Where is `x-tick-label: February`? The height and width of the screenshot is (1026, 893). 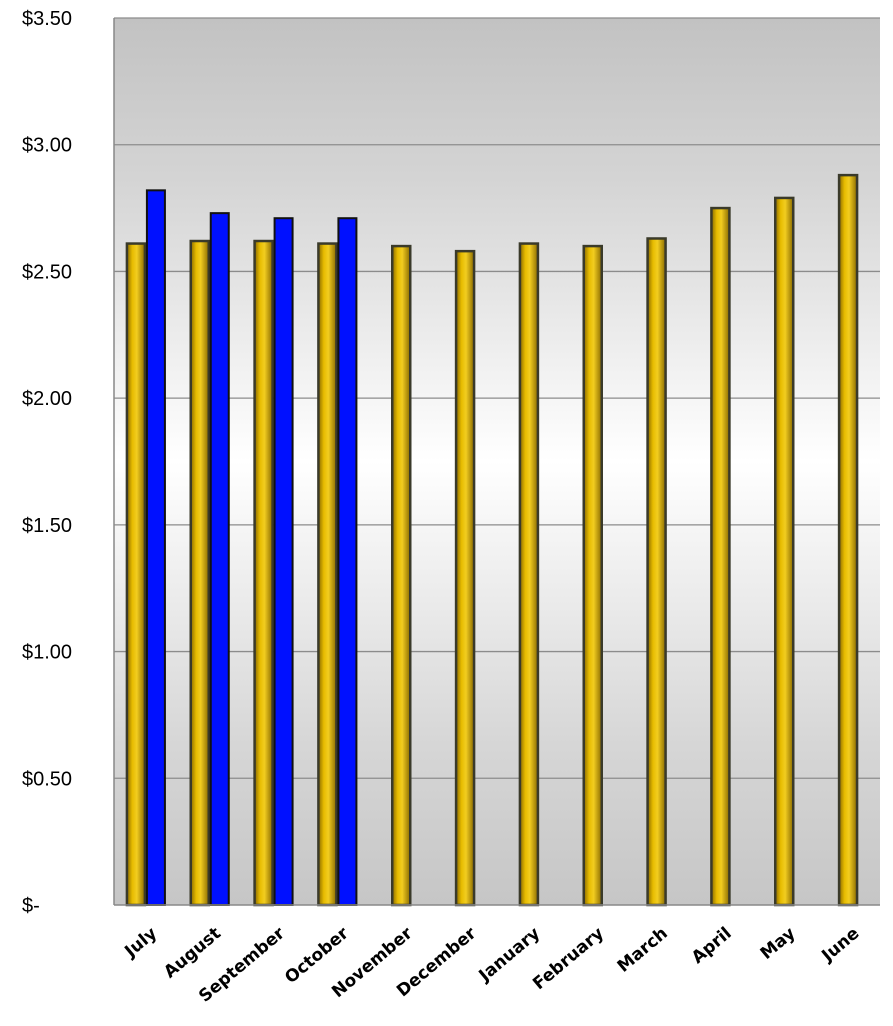 x-tick-label: February is located at coordinates (568, 959).